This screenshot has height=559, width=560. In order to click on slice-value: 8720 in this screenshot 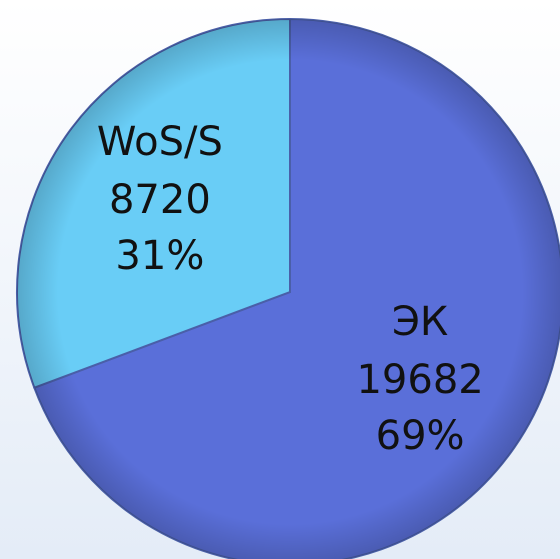, I will do `click(160, 200)`.